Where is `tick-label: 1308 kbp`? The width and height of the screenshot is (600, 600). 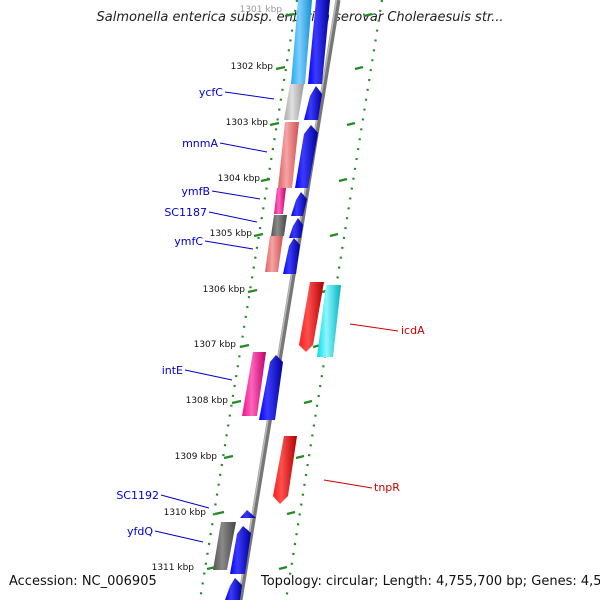 tick-label: 1308 kbp is located at coordinates (207, 401).